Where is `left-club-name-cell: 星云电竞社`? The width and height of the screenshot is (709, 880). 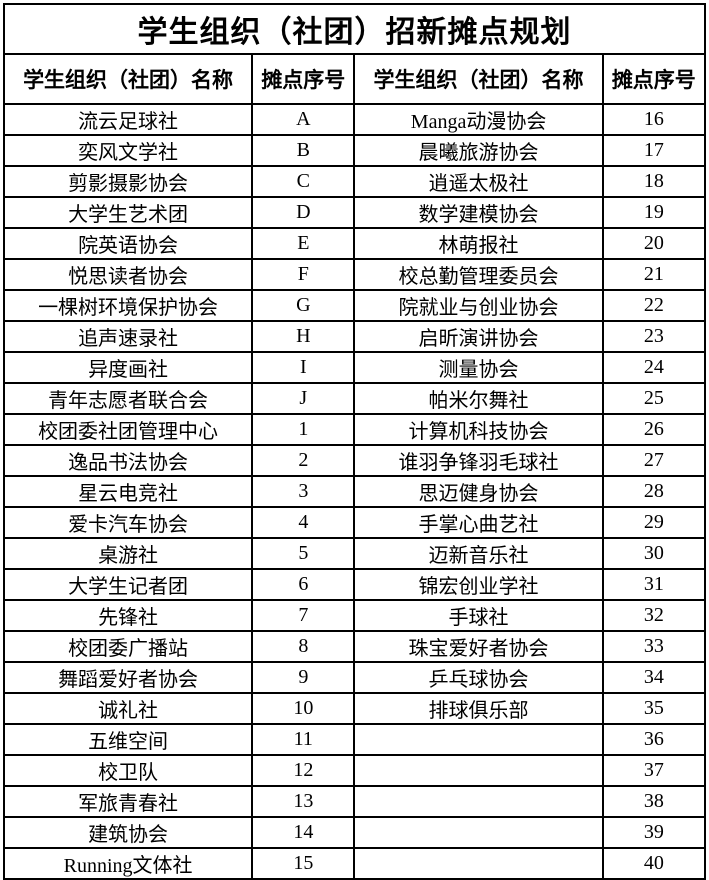
left-club-name-cell: 星云电竞社 is located at coordinates (128, 491).